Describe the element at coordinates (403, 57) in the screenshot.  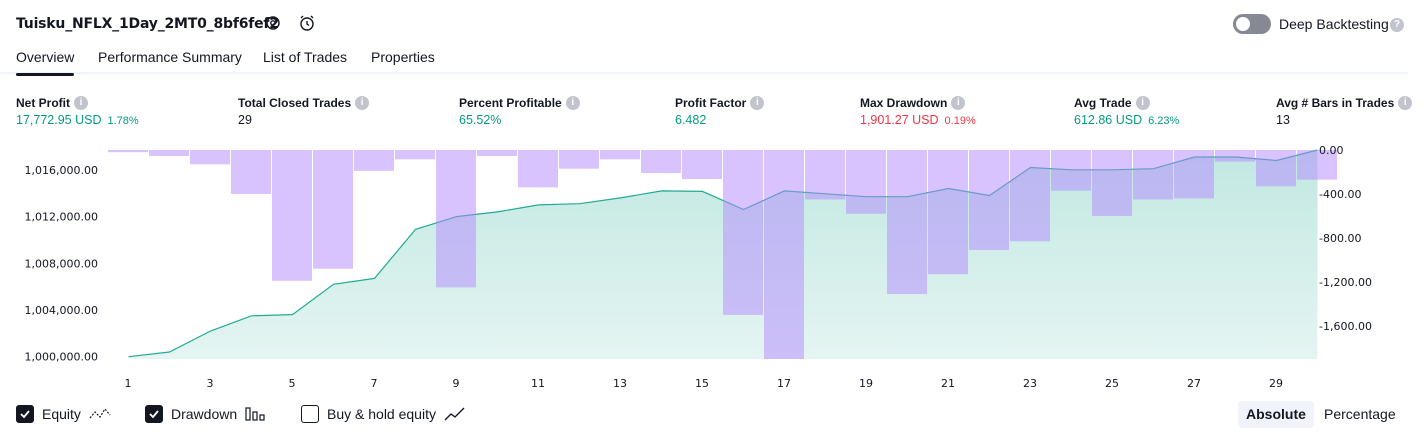
I see `tab-properties: Properties` at that location.